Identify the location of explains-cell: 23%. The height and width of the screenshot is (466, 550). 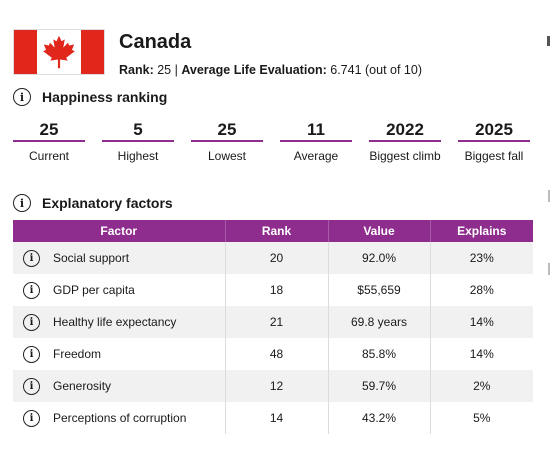
(481, 258).